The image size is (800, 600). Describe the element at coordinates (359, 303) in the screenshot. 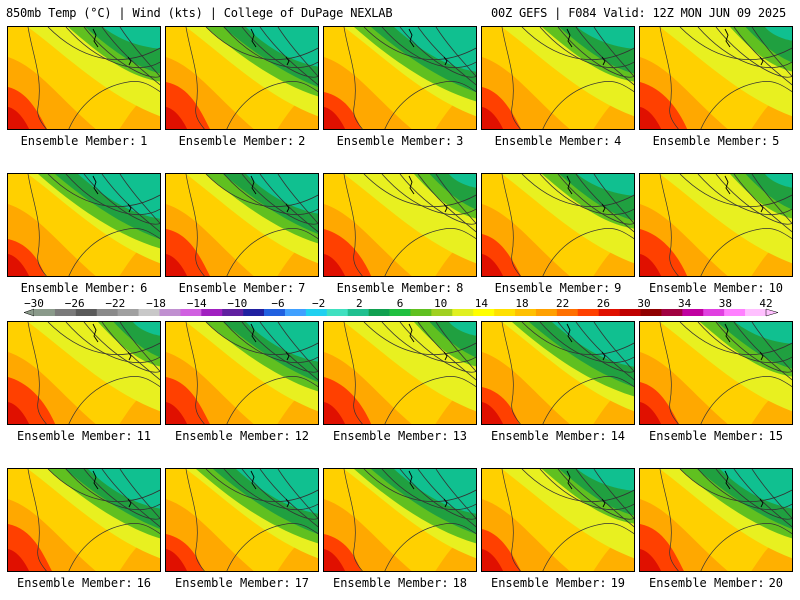

I see `colorbar-tick-label: 2` at that location.